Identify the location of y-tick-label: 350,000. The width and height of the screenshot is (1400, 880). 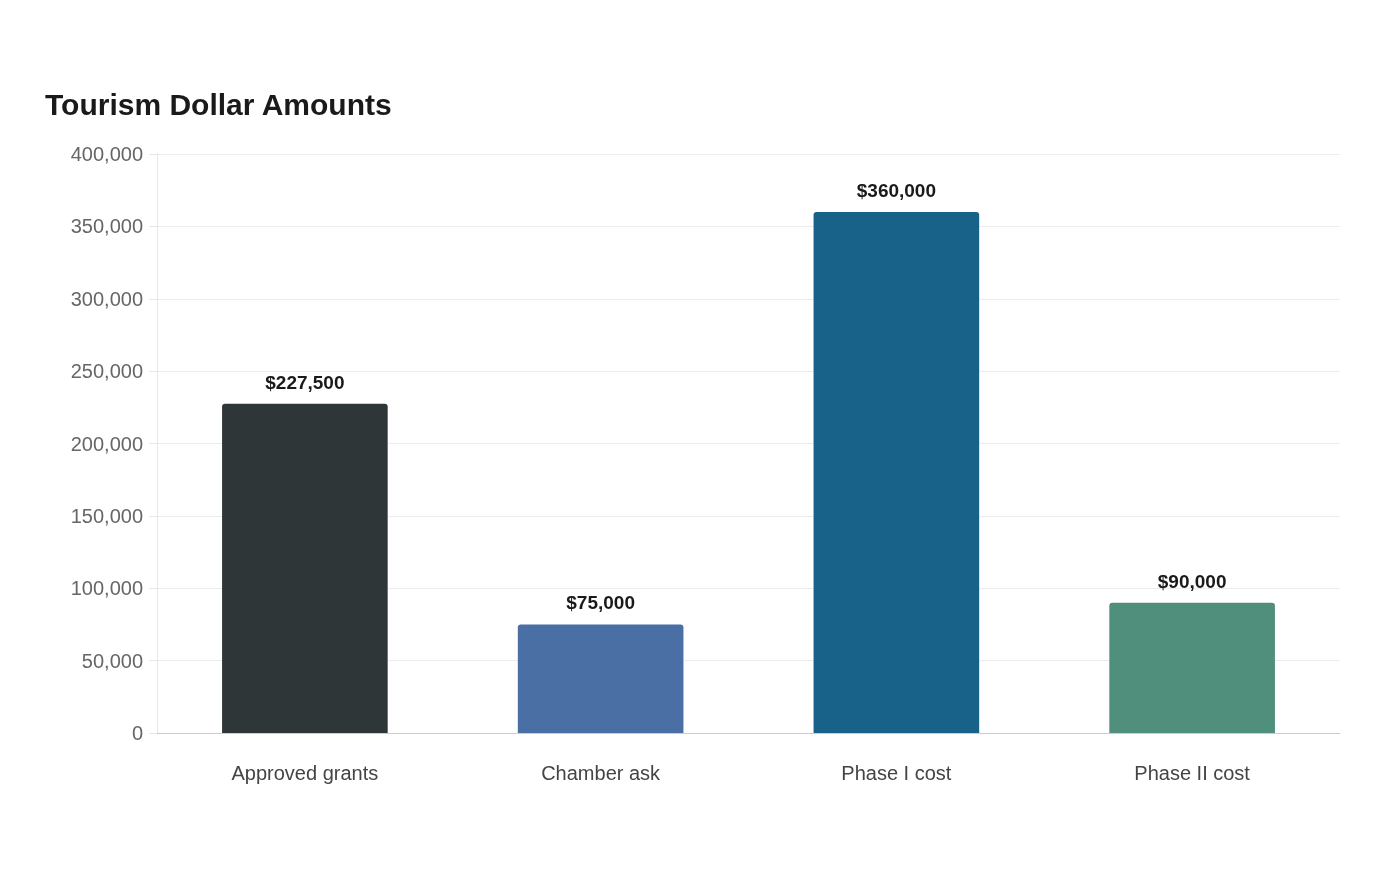
(106, 226).